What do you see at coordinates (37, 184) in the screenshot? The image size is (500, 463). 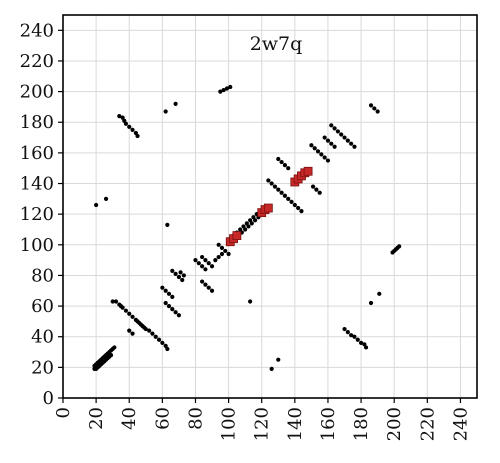 I see `y-tick-label: 140` at bounding box center [37, 184].